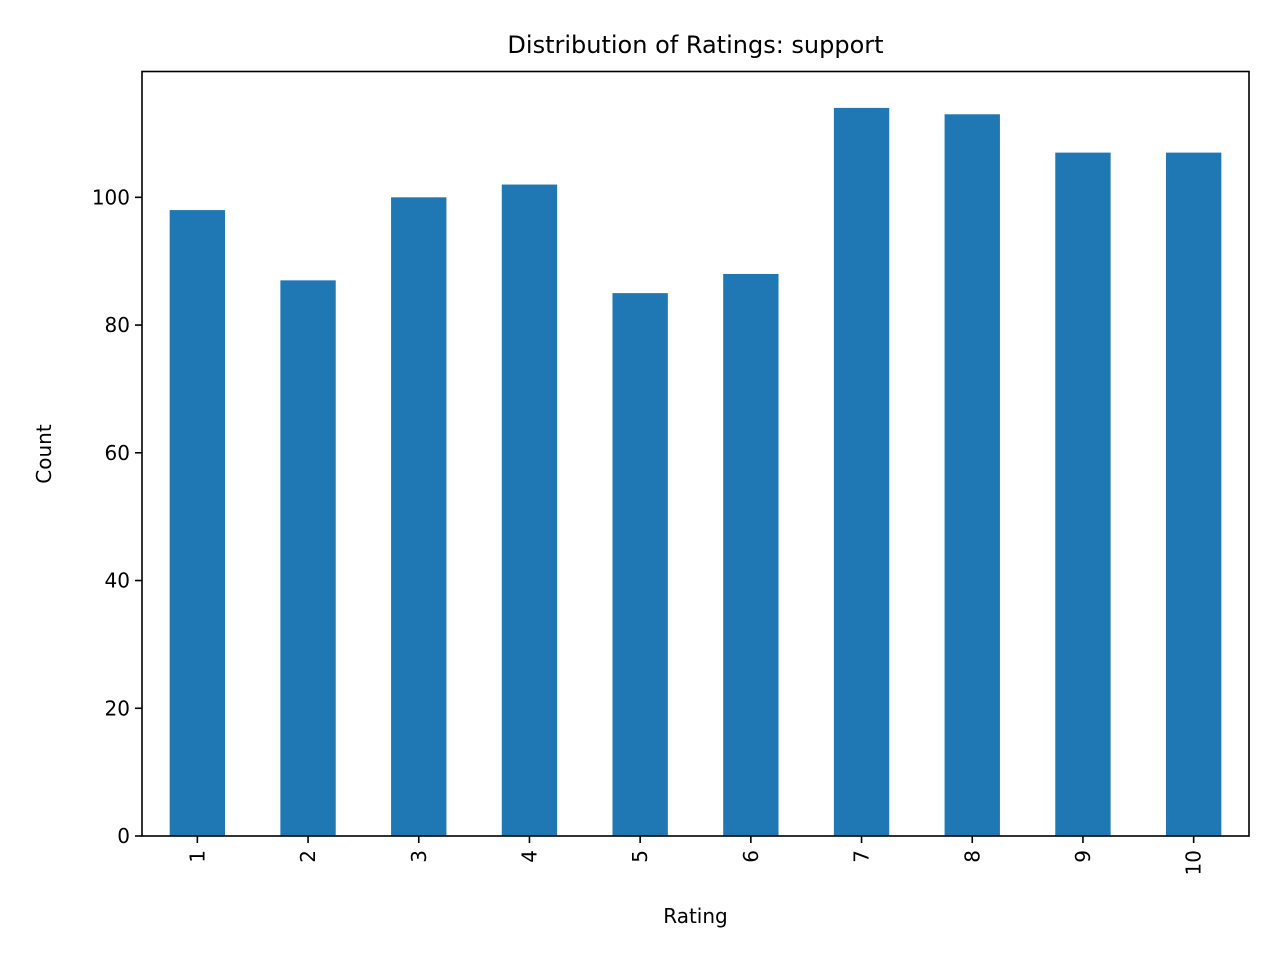  I want to click on x-tick-label: 9, so click(1083, 856).